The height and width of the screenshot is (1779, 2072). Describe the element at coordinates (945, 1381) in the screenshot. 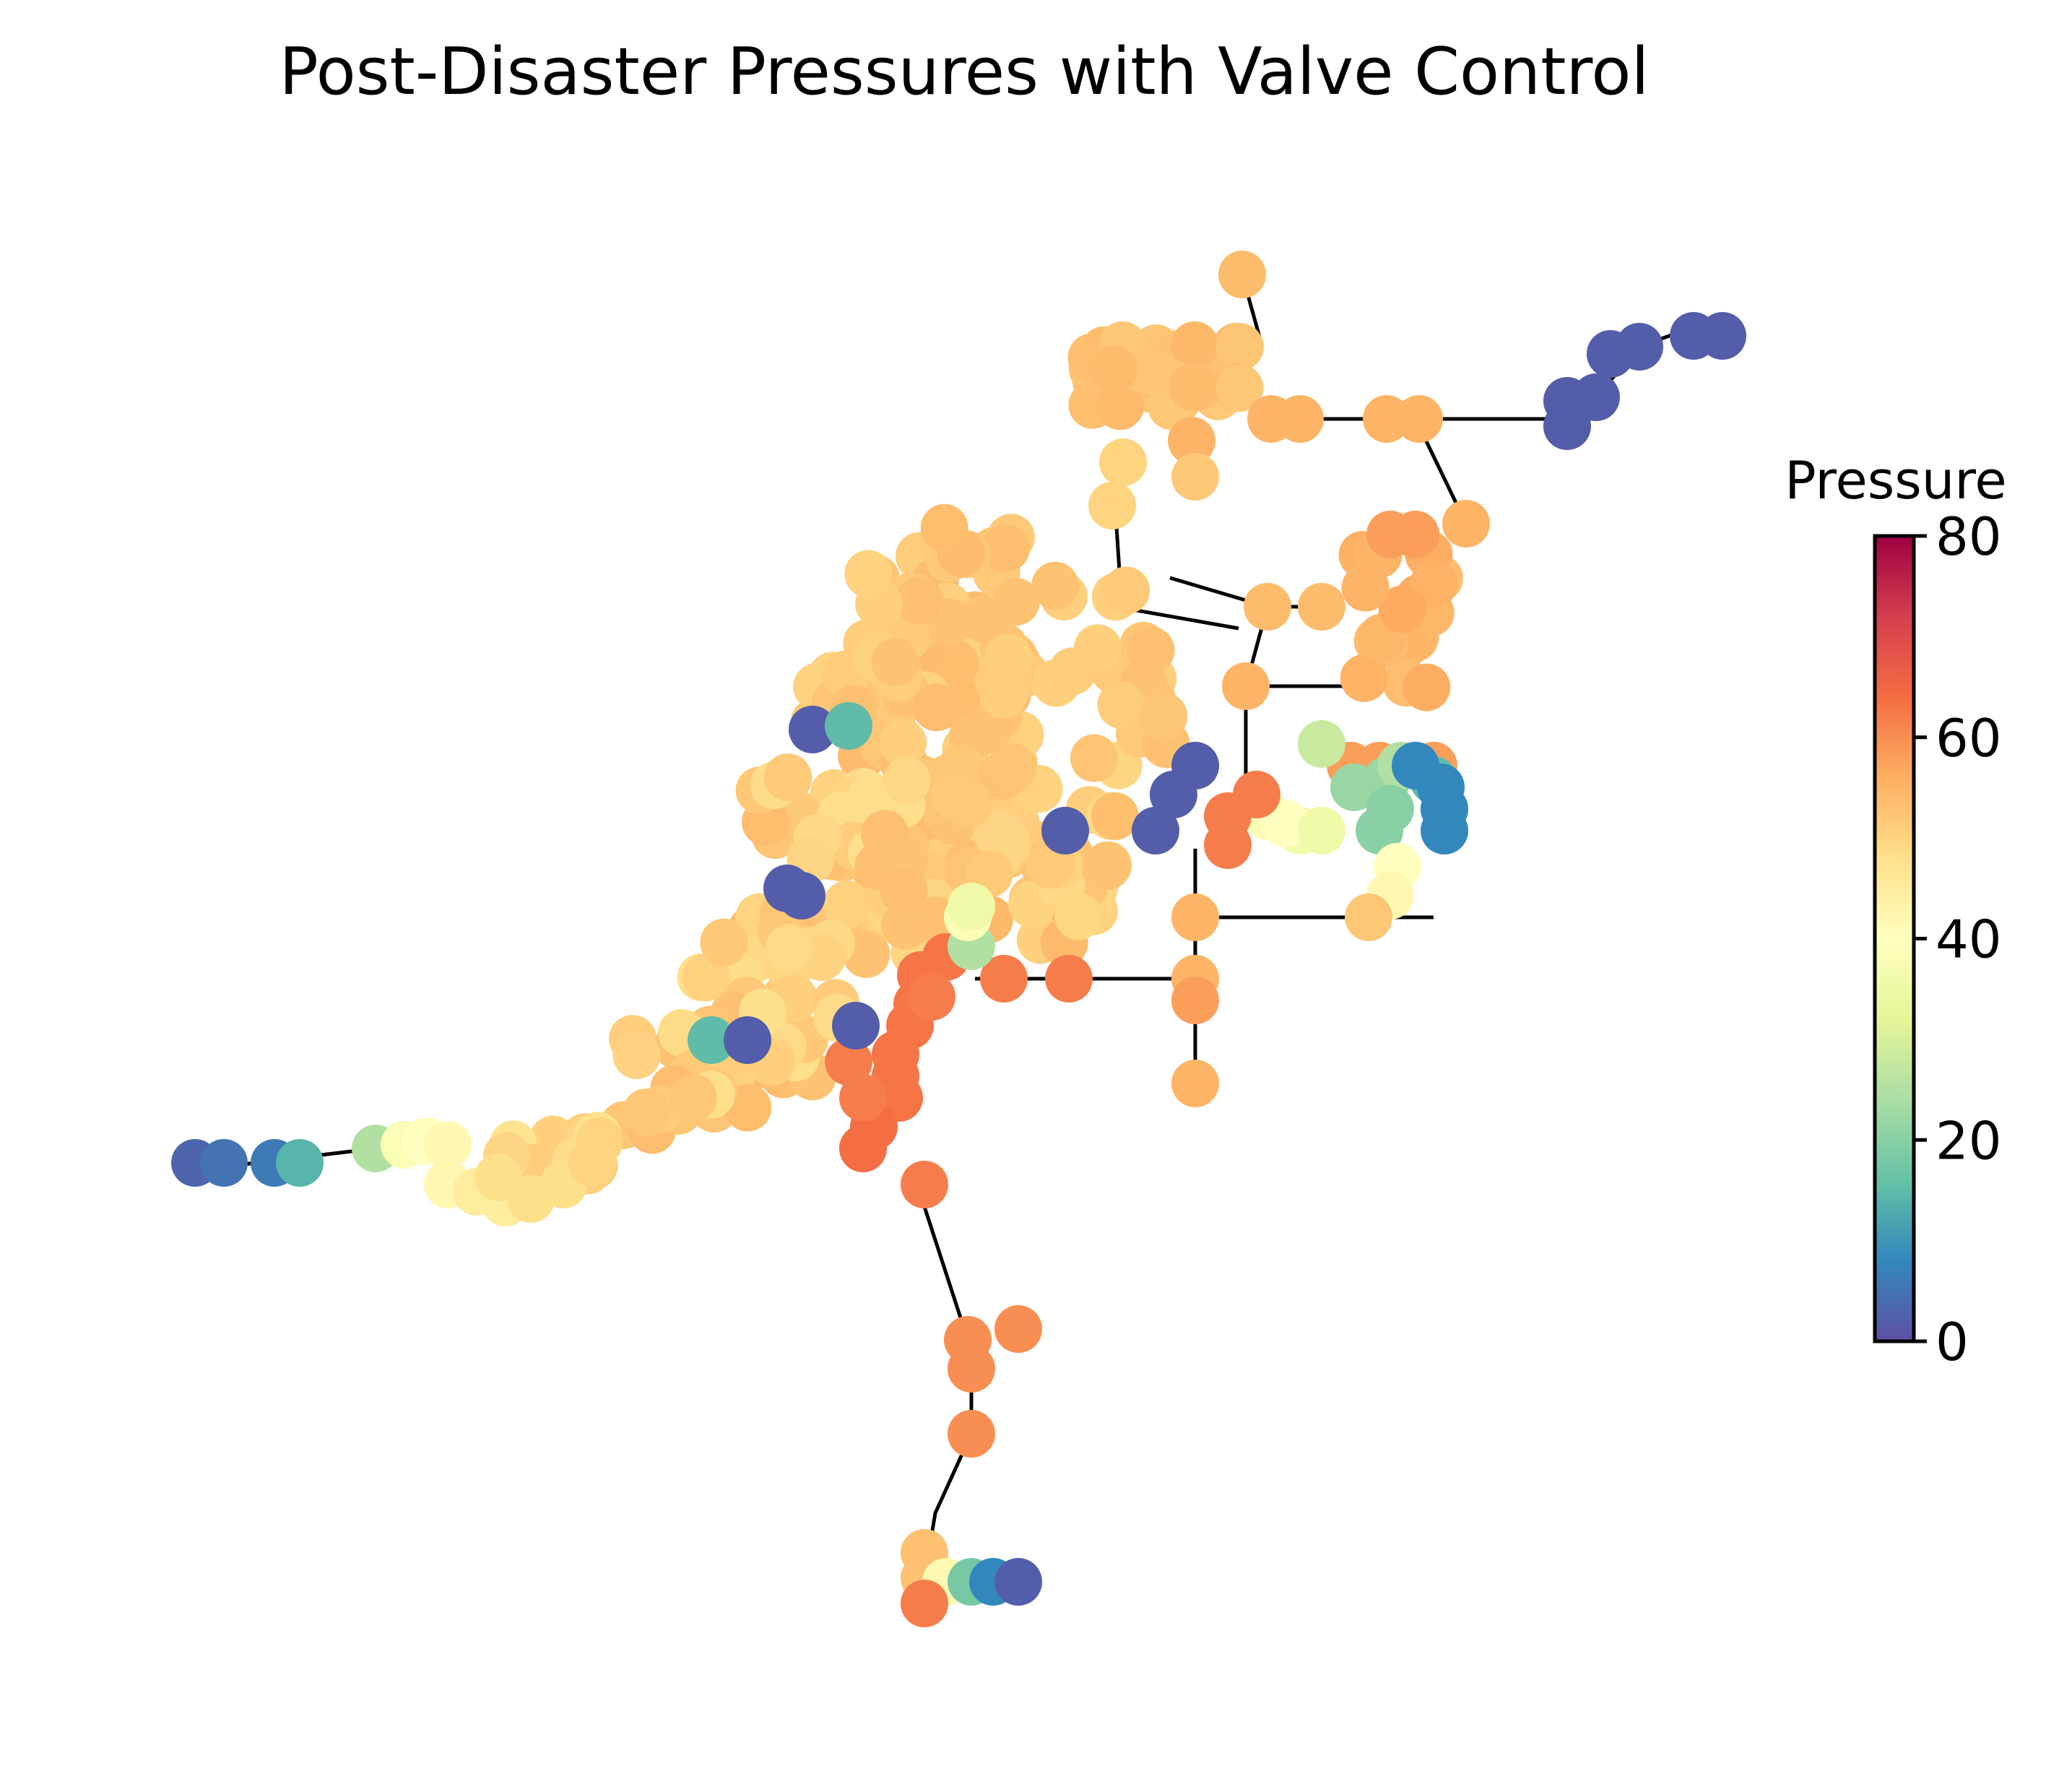

I see `pipe` at that location.